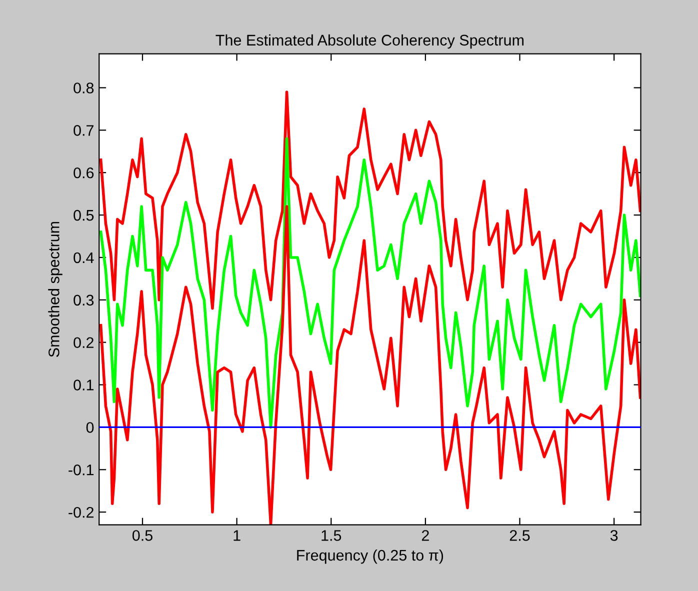 The width and height of the screenshot is (698, 591). What do you see at coordinates (425, 535) in the screenshot?
I see `x-tick-label: 2` at bounding box center [425, 535].